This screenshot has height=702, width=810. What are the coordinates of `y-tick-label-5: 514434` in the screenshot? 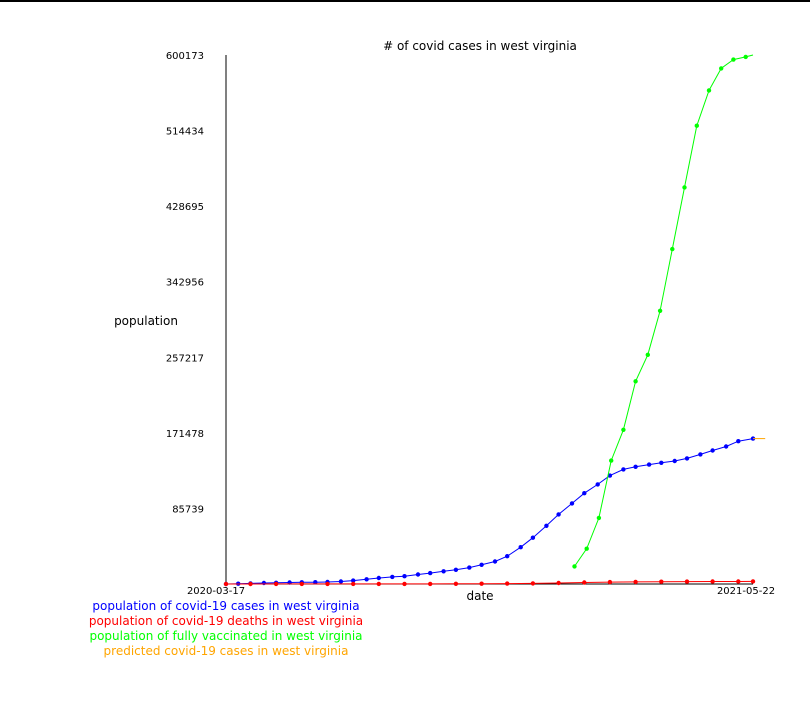 It's located at (185, 132).